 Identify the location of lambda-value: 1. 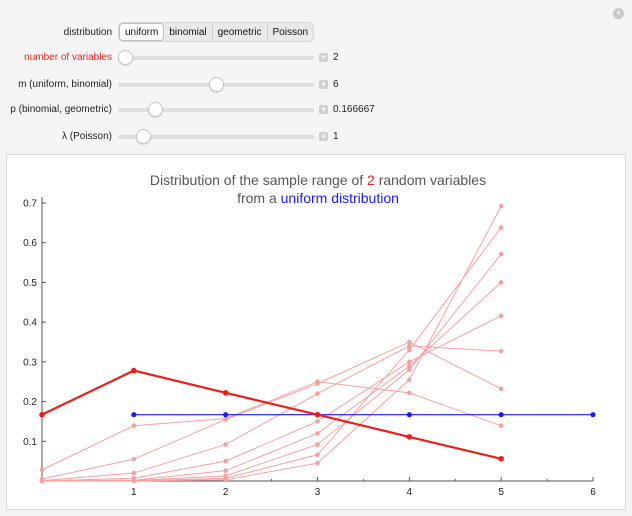
(336, 136).